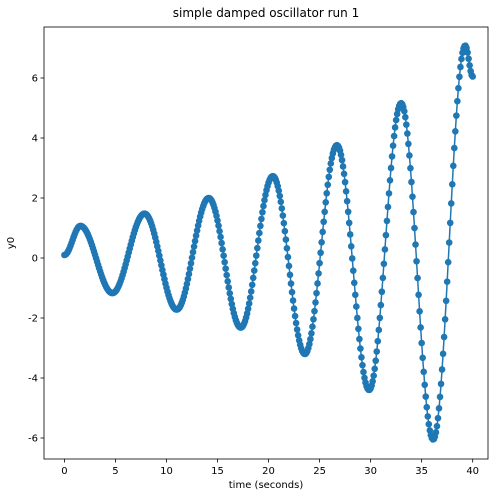  Describe the element at coordinates (35, 259) in the screenshot. I see `y-tick-label: 0` at that location.